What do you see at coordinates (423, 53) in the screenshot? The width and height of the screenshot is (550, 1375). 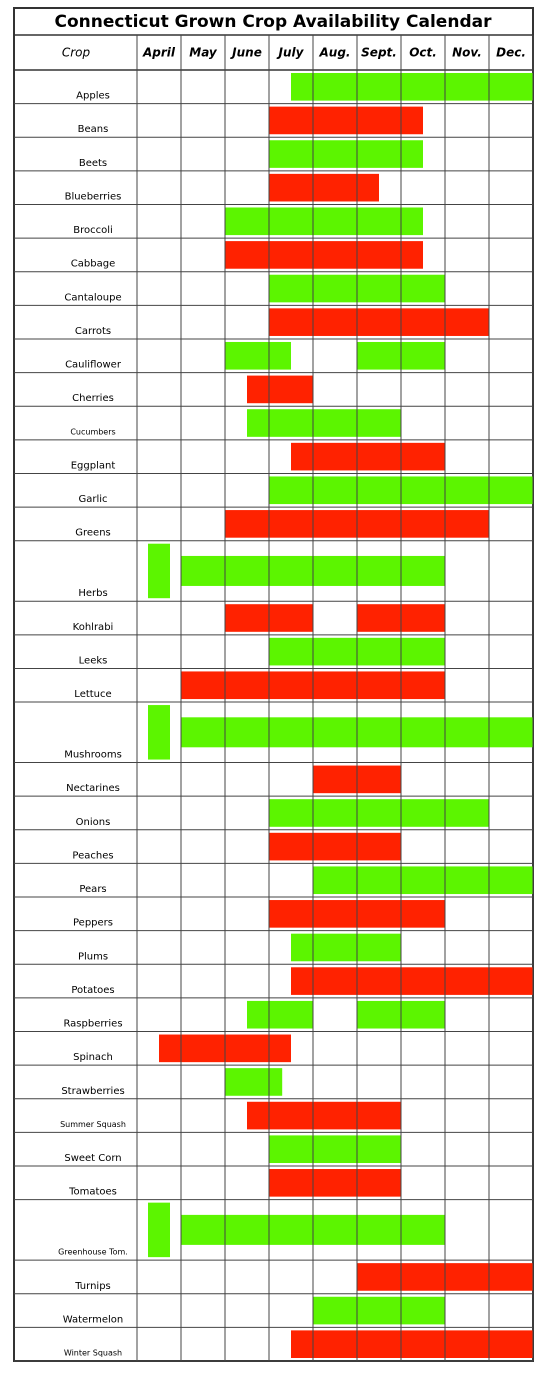 I see `month-header: Oct.` at bounding box center [423, 53].